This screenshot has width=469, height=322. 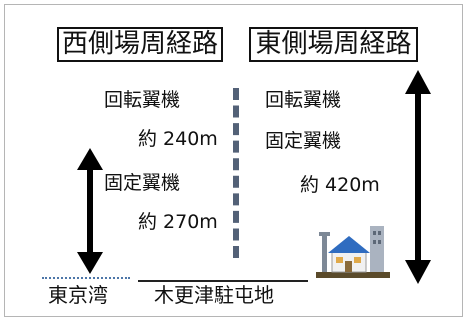 What do you see at coordinates (340, 185) in the screenshot?
I see `east-altitude: 約 420m` at bounding box center [340, 185].